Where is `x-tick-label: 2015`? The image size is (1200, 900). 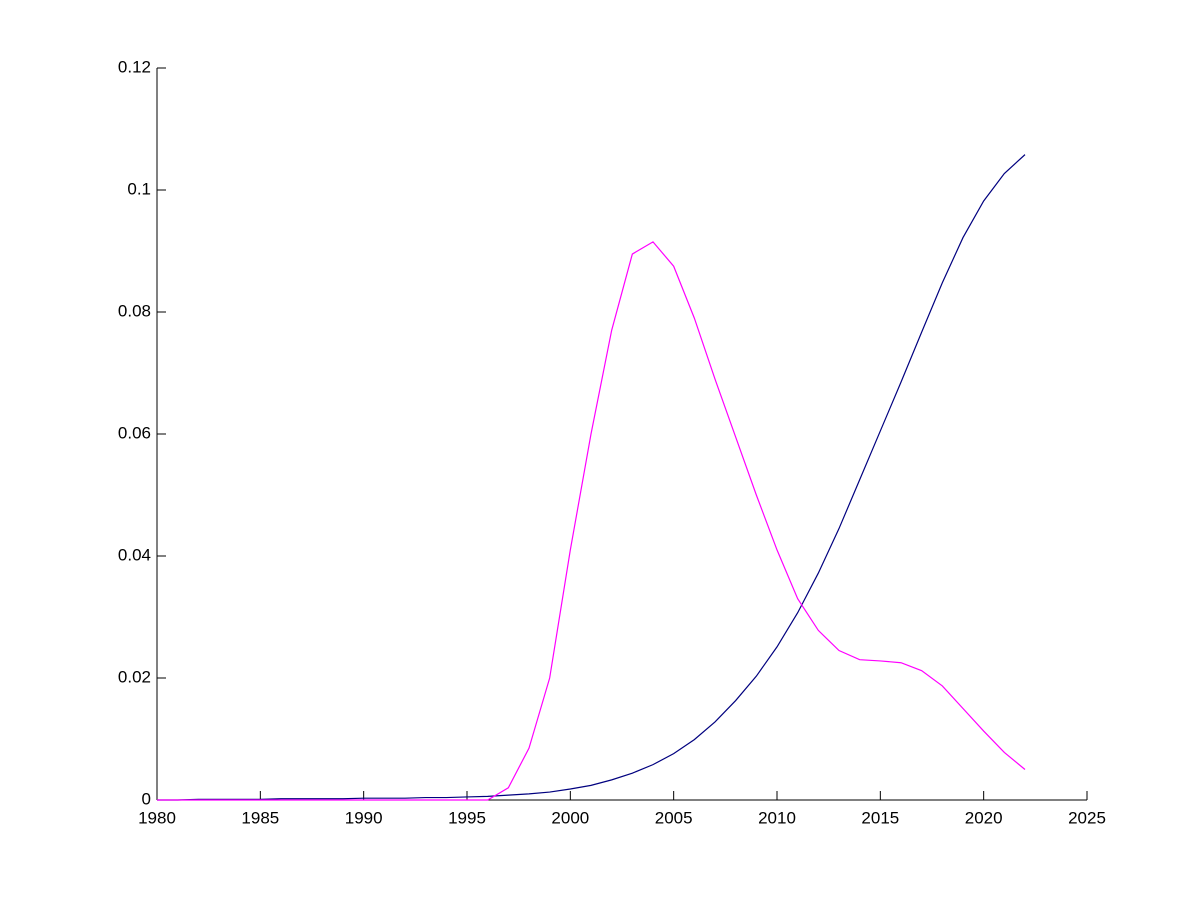
x-tick-label: 2015 is located at coordinates (880, 817).